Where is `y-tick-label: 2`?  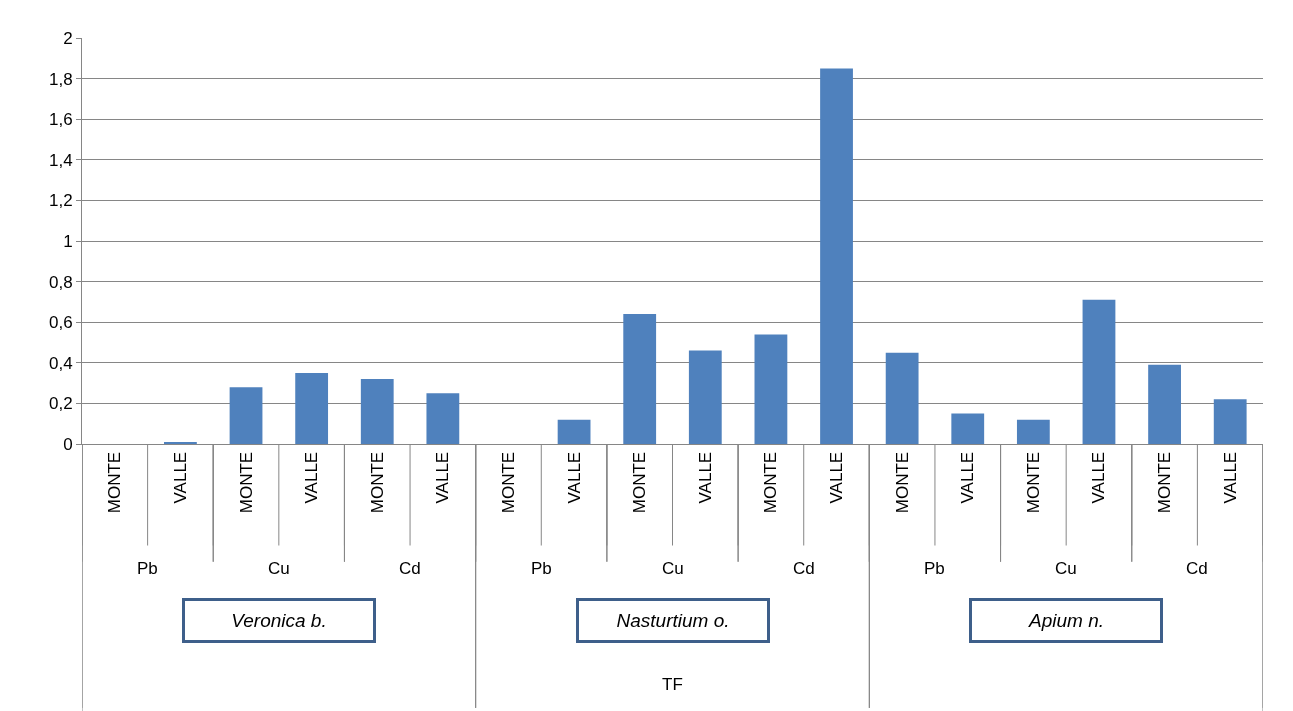 y-tick-label: 2 is located at coordinates (68, 38).